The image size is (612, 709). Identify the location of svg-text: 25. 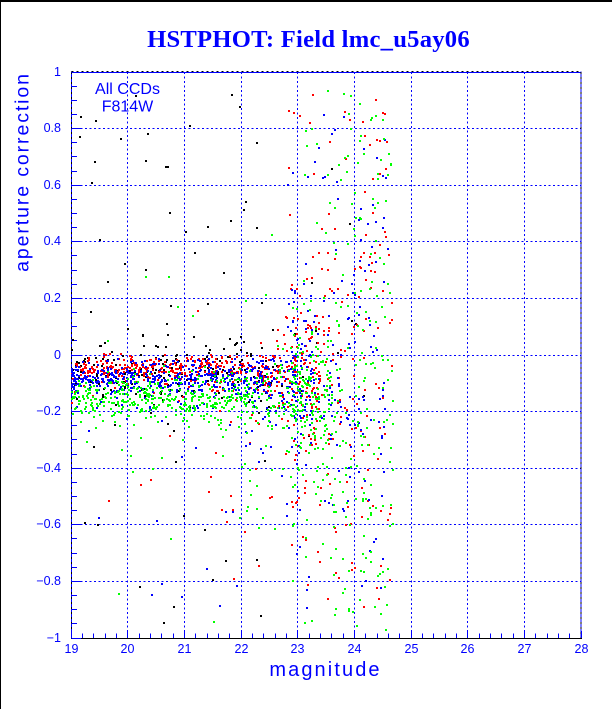
(412, 649).